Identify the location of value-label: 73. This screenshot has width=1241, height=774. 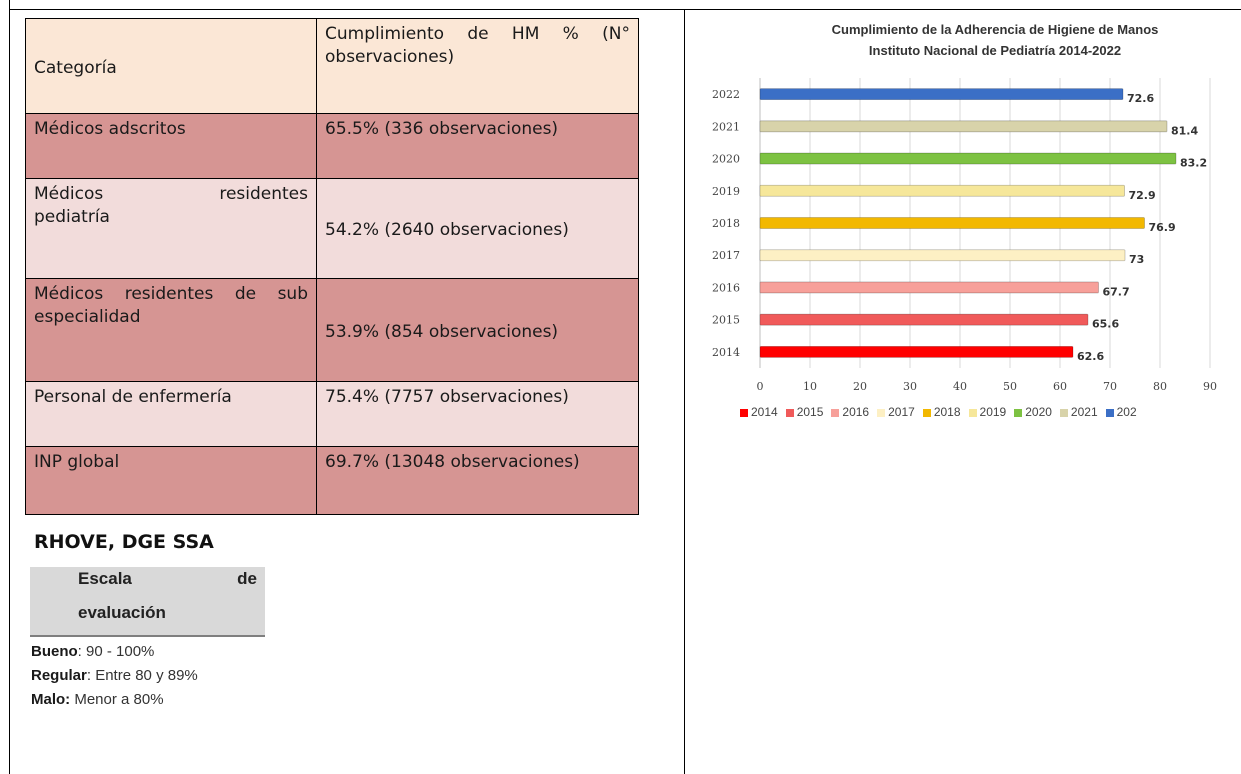
(1136, 259).